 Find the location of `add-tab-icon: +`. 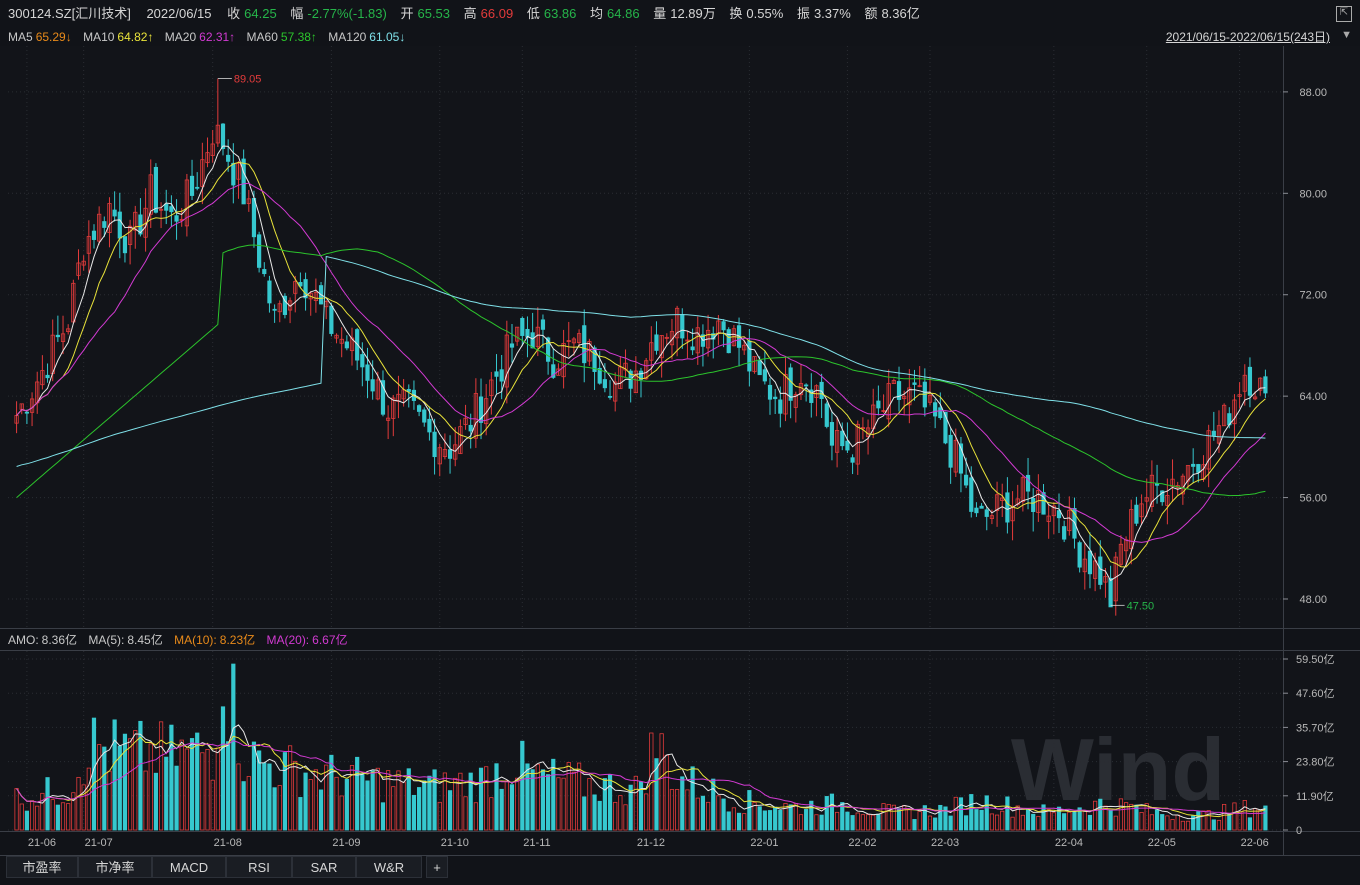

add-tab-icon: + is located at coordinates (437, 867).